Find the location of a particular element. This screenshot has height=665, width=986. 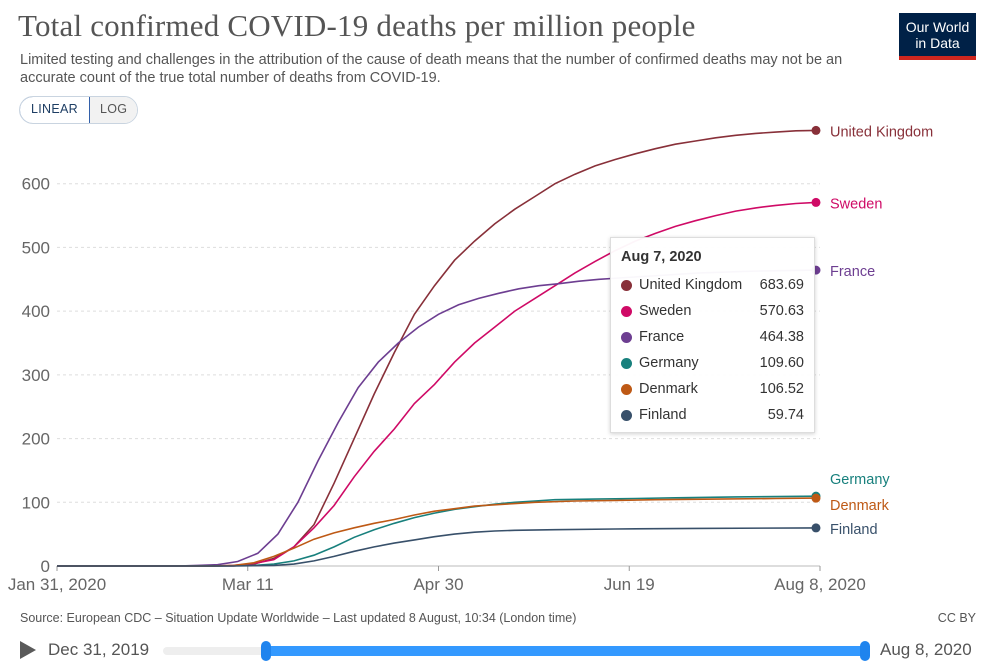

tooltip-row: Finland 59.74 is located at coordinates (712, 415).